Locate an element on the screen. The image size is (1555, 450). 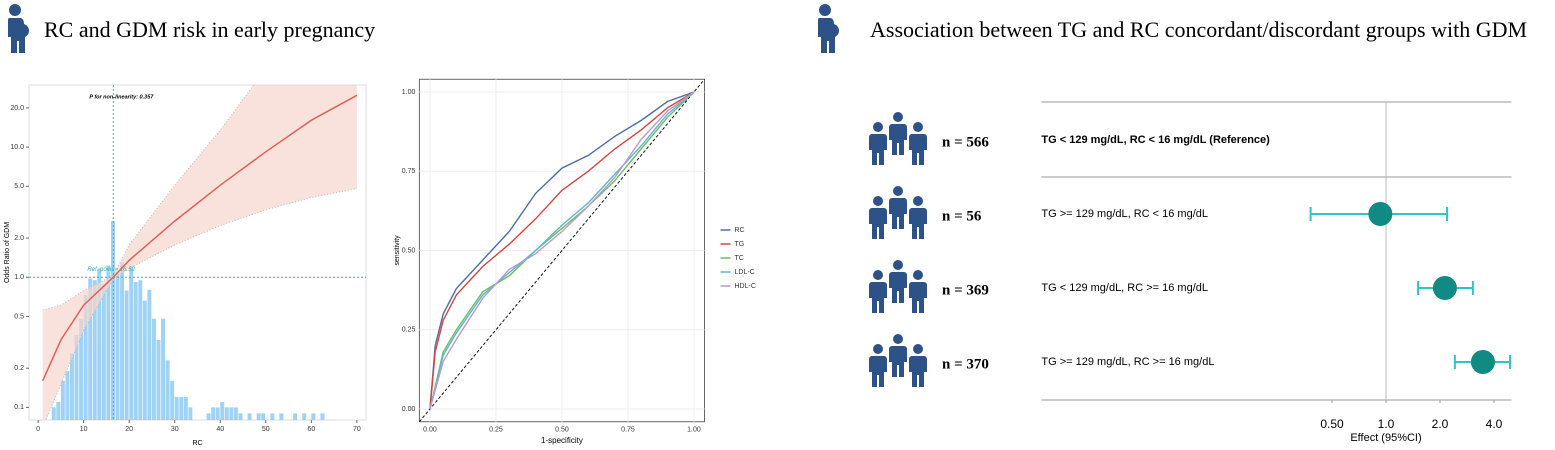
y-tick-label: 10.0 is located at coordinates (17, 147).